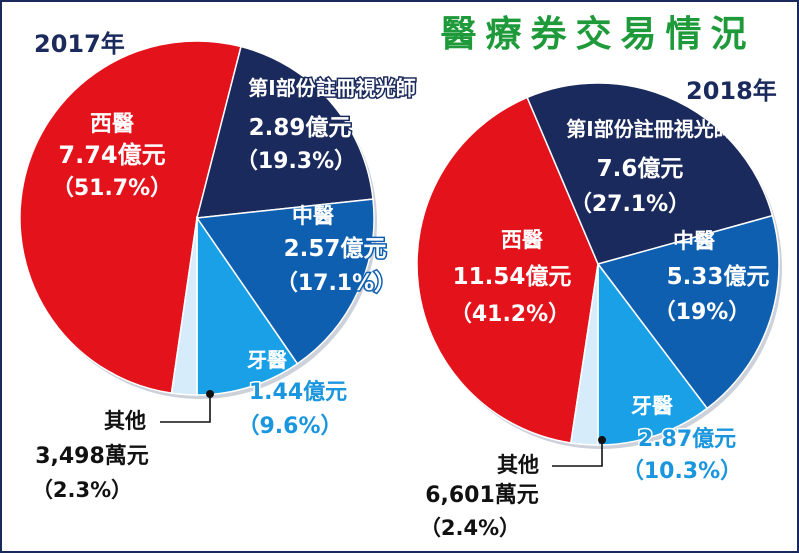  I want to click on leader-line-2017-others, so click(185, 408).